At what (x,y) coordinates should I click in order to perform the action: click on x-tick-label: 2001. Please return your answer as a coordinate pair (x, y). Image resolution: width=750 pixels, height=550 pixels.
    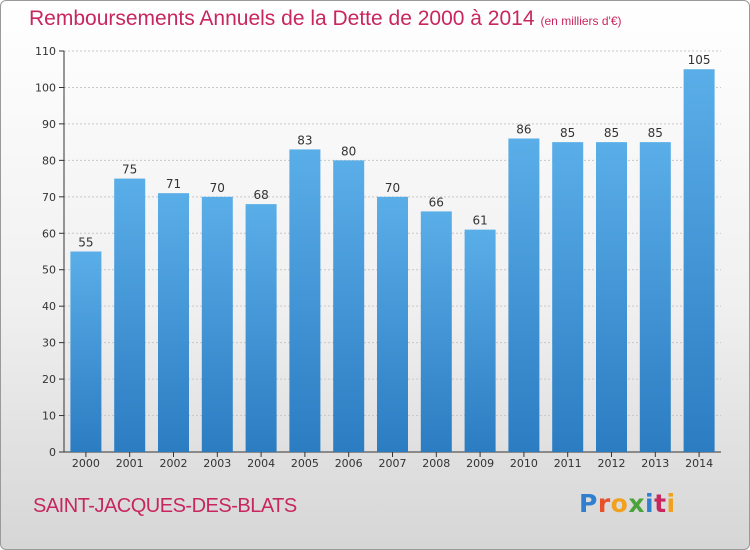
    Looking at the image, I should click on (130, 463).